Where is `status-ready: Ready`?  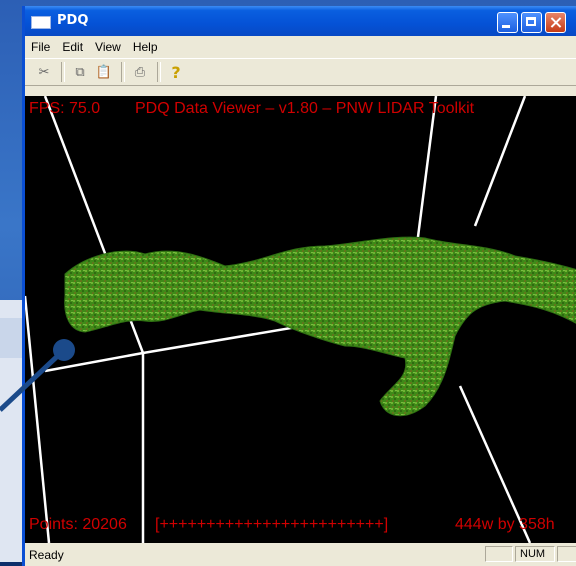 status-ready: Ready is located at coordinates (46, 555).